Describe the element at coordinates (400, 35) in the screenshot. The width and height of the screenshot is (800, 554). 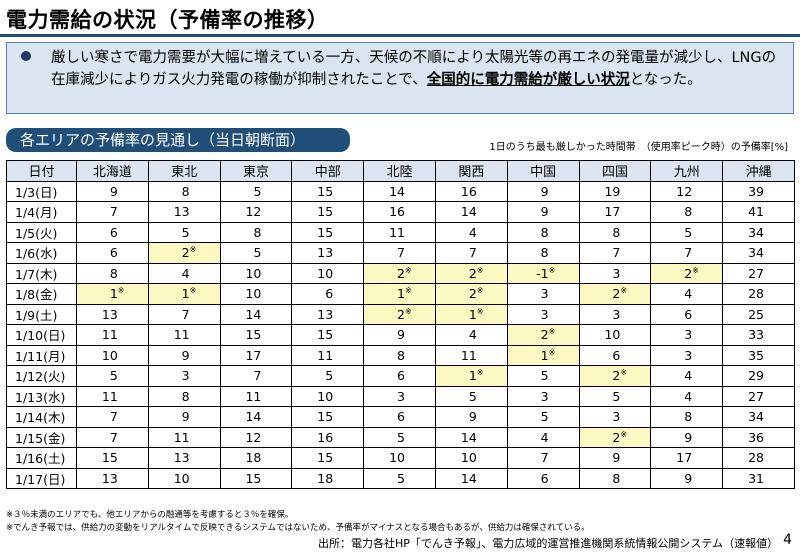
I see `title-rule` at that location.